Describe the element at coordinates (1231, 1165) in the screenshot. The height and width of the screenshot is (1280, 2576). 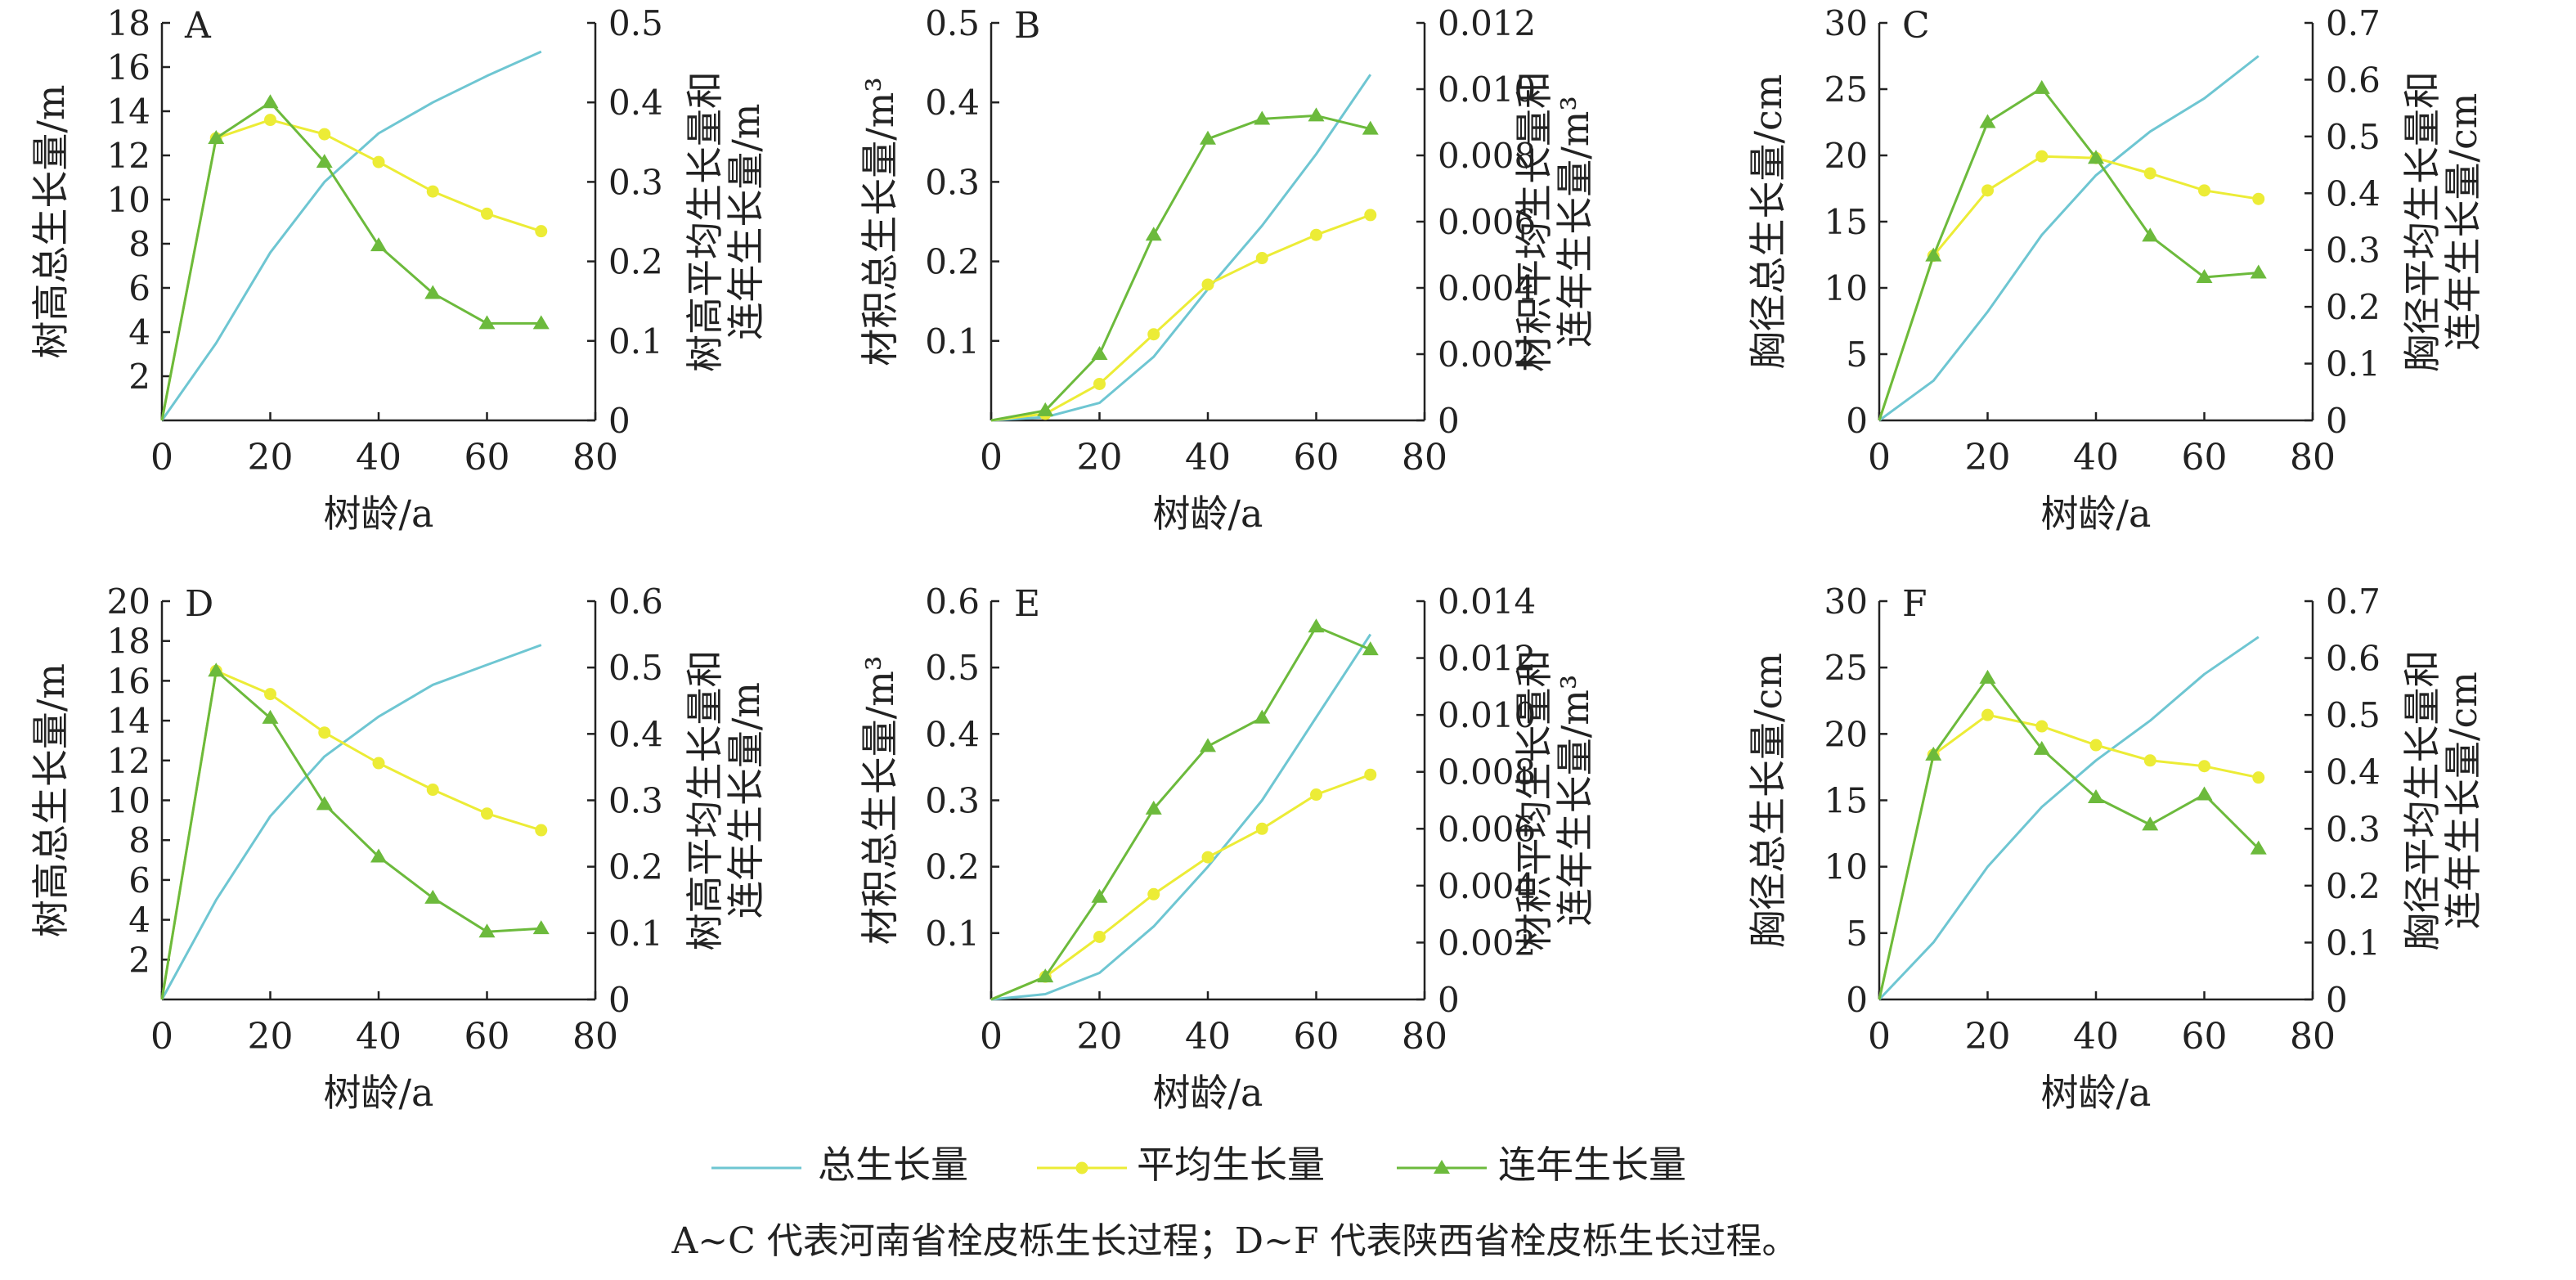
I see `legend-avg-label: 平均生长量` at that location.